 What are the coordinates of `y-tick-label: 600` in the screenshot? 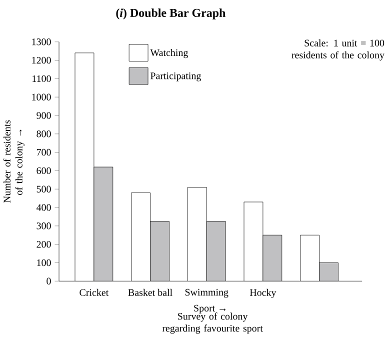 It's located at (43, 170).